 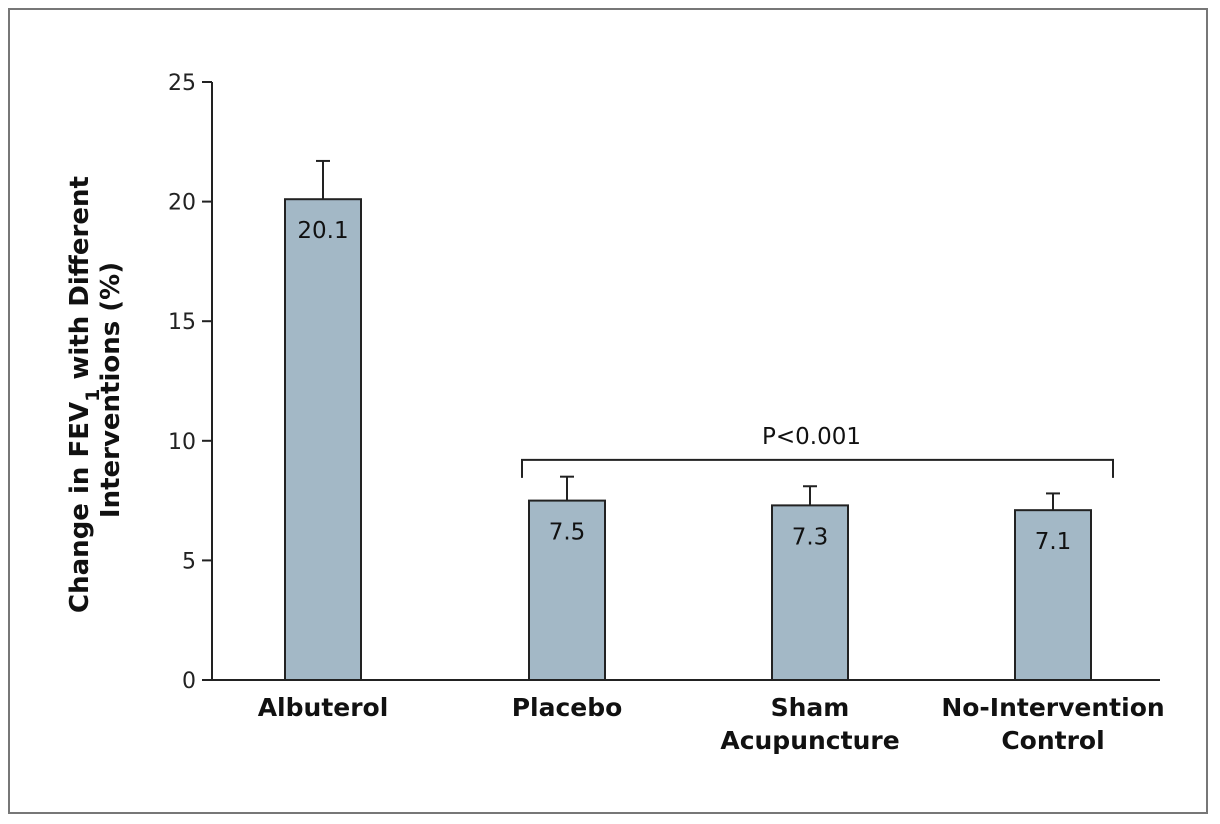 I want to click on bar-value-label: 7.5, so click(x=567, y=533).